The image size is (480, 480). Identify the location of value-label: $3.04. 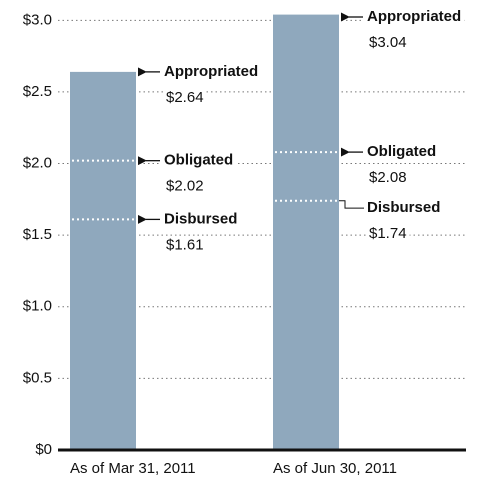
(388, 42).